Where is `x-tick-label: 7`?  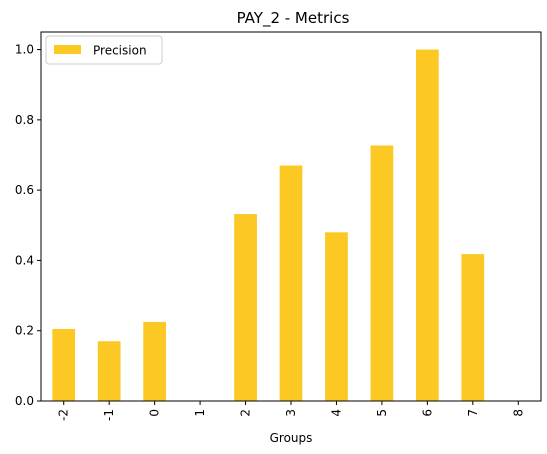
x-tick-label: 7 is located at coordinates (473, 413).